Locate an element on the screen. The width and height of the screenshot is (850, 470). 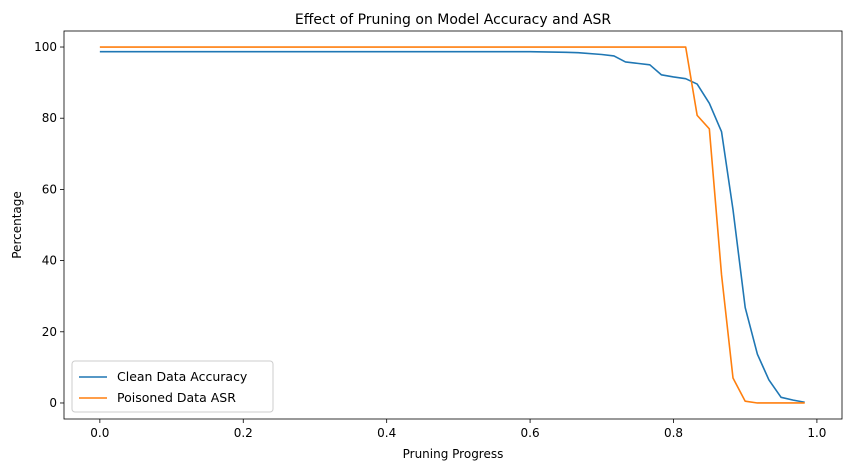
y-tick-label: 0 is located at coordinates (53, 403).